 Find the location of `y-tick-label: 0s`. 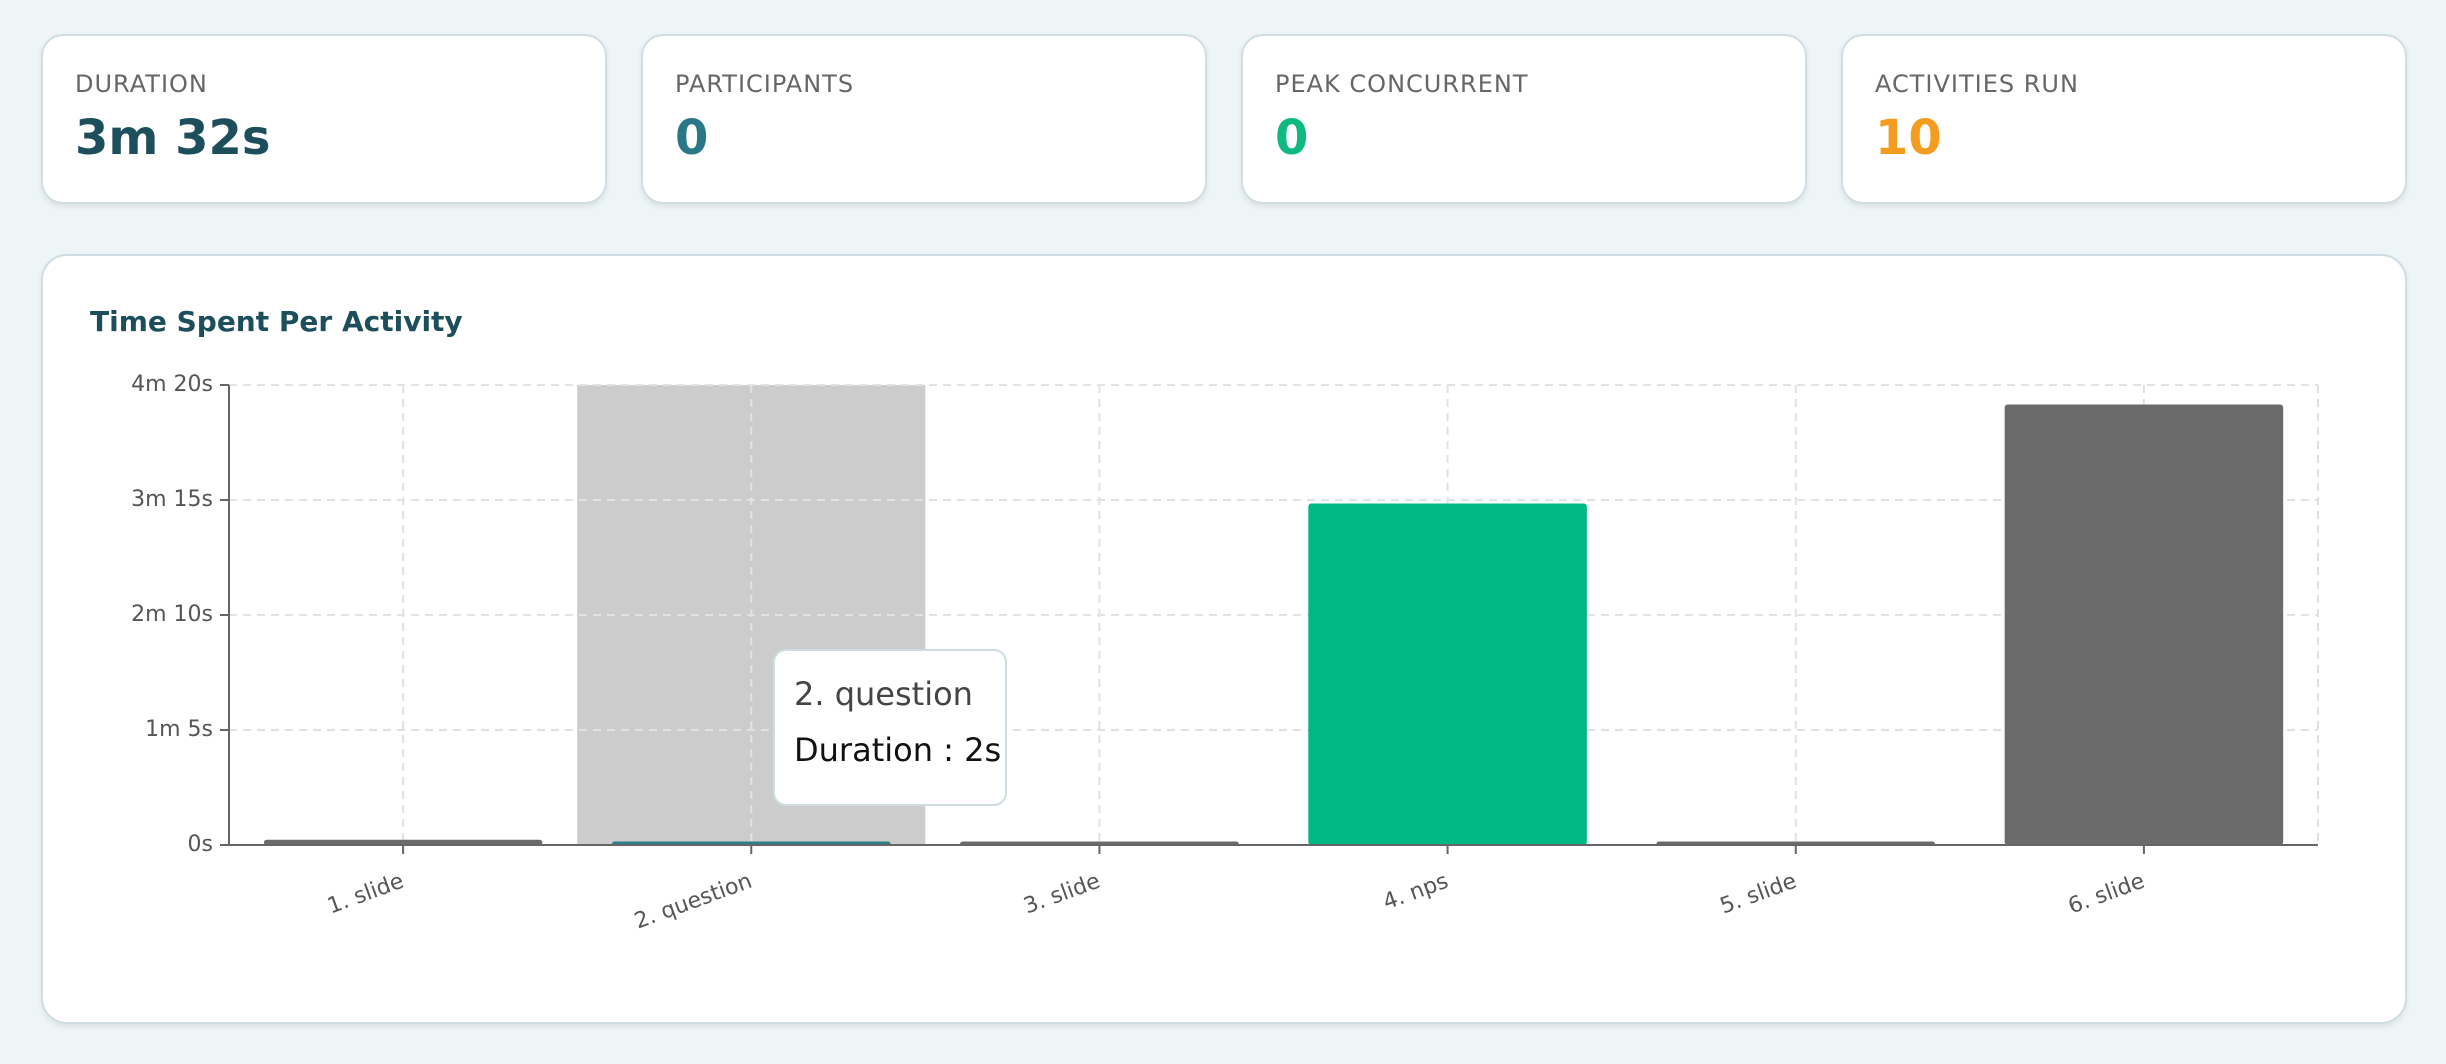

y-tick-label: 0s is located at coordinates (200, 844).